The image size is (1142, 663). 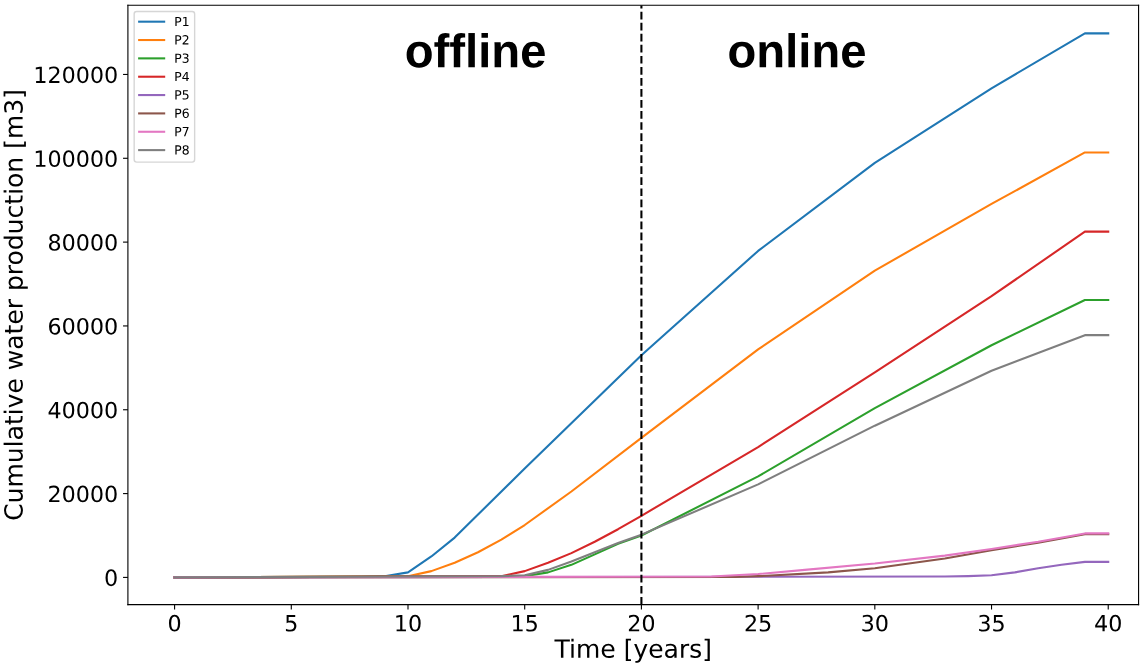 I want to click on y-tick-label: 80000, so click(x=82, y=242).